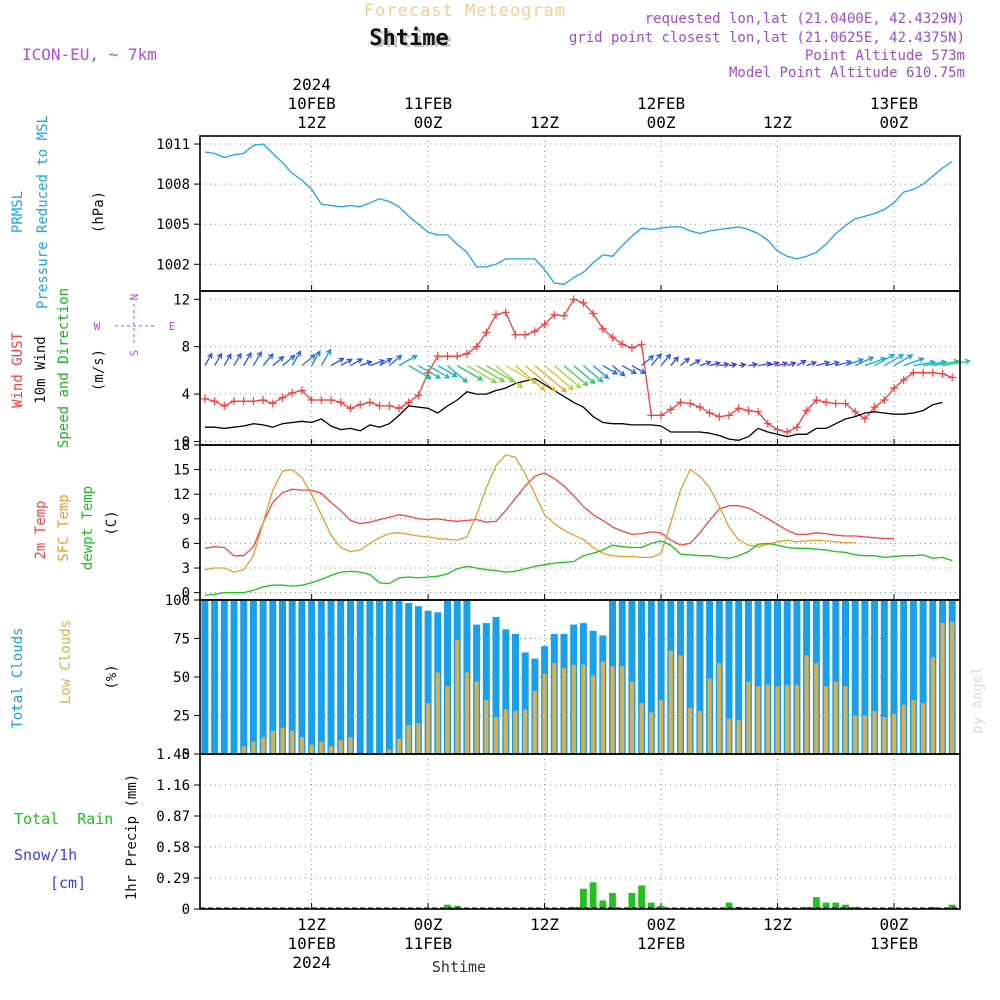 Image resolution: width=1000 pixels, height=1000 pixels. What do you see at coordinates (186, 755) in the screenshot?
I see `clouds-ytick-label: 0` at bounding box center [186, 755].